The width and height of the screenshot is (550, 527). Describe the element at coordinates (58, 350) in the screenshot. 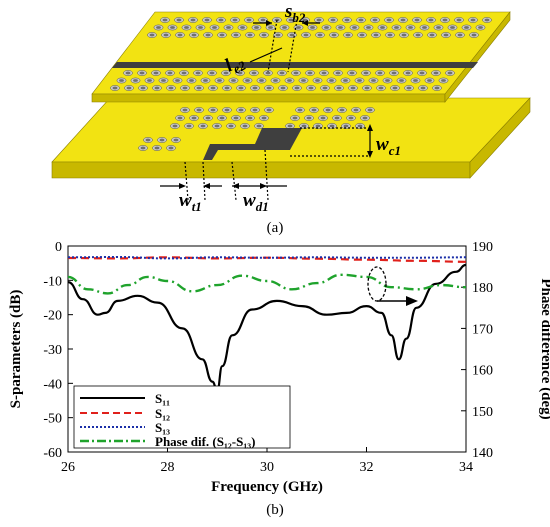

I see `y-ticks-left: 0 -10 -20 -30 -40 -50 -60` at that location.